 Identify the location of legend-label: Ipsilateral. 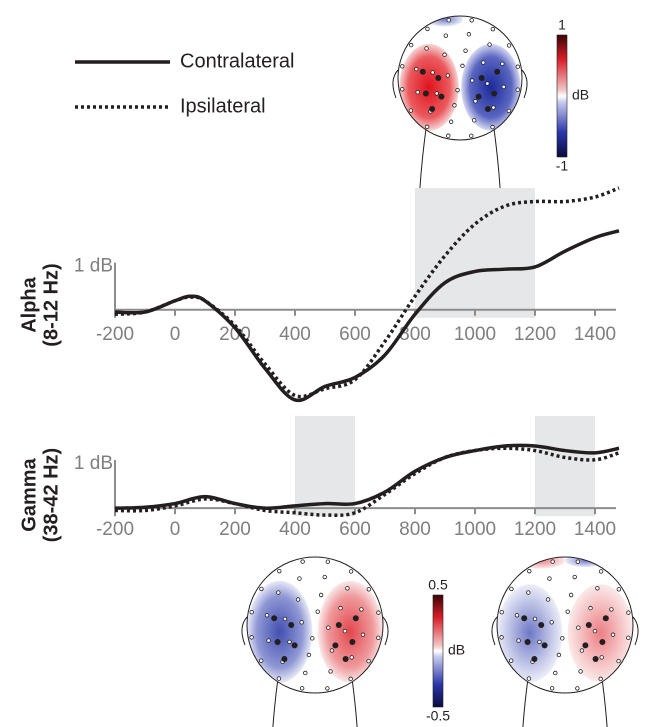
(223, 106).